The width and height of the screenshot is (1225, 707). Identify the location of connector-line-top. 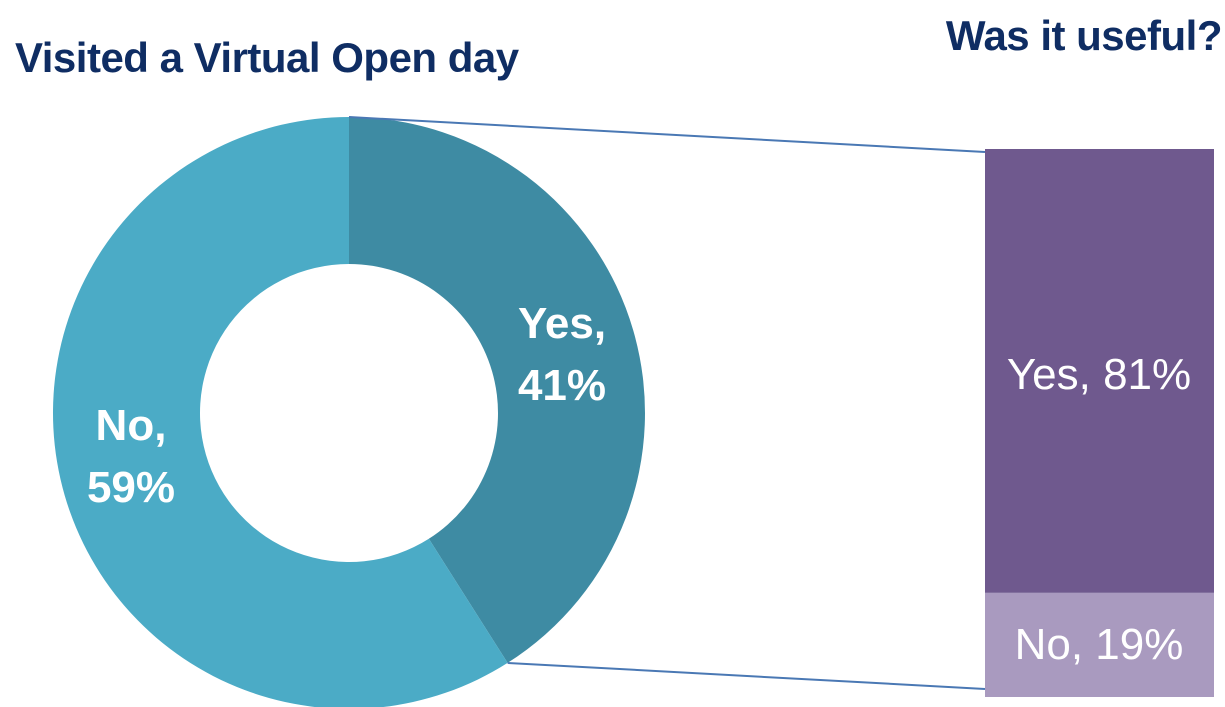
(667, 134).